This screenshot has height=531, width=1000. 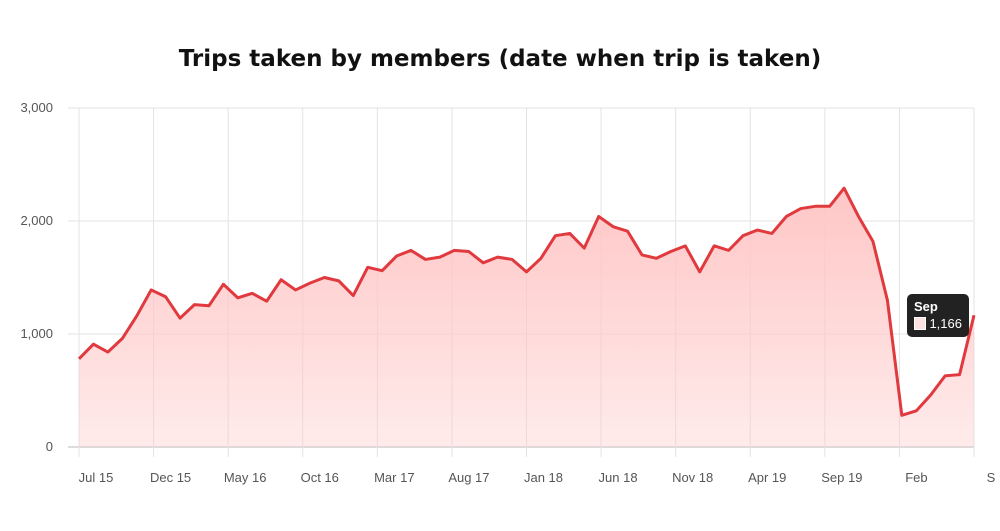 What do you see at coordinates (394, 477) in the screenshot?
I see `x-tick-label: Mar 17` at bounding box center [394, 477].